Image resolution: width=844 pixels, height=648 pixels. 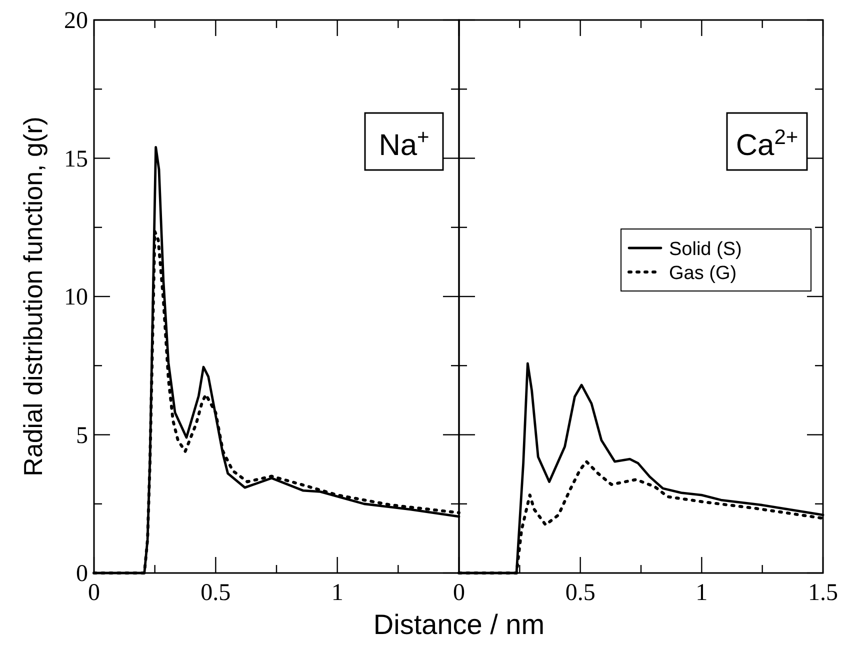 I want to click on x-axis-title: Distance / nm, so click(x=459, y=624).